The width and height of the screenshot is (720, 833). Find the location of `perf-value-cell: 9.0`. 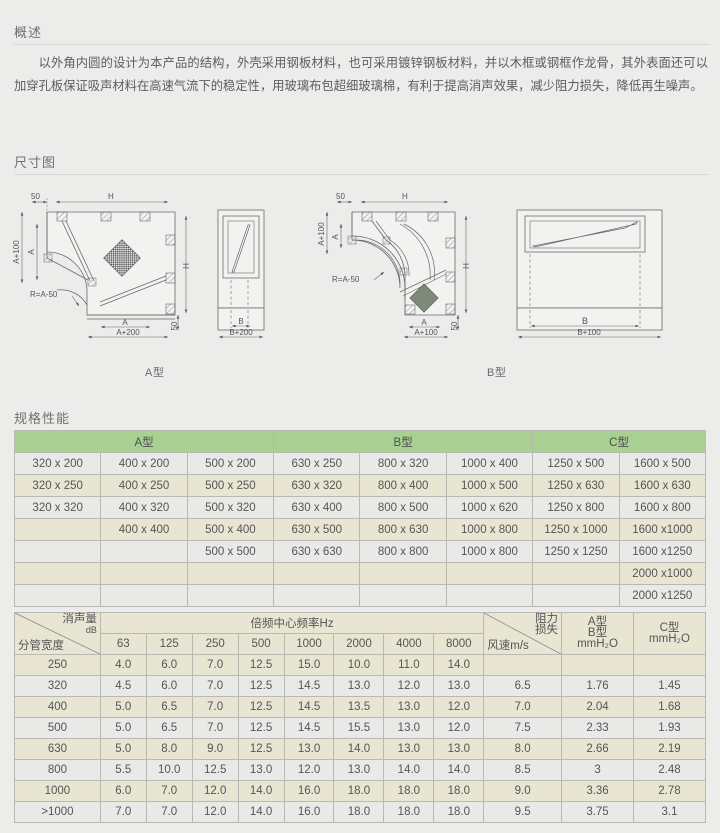

perf-value-cell: 9.0 is located at coordinates (215, 749).